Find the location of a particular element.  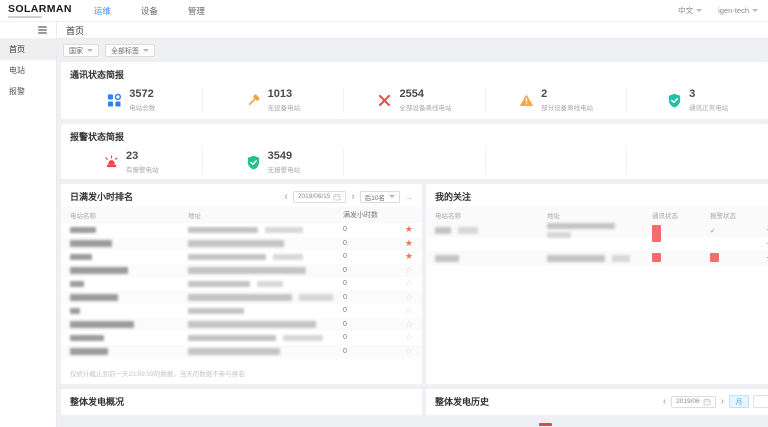

watchlist-rows: ✓★★★ is located at coordinates (597, 243).